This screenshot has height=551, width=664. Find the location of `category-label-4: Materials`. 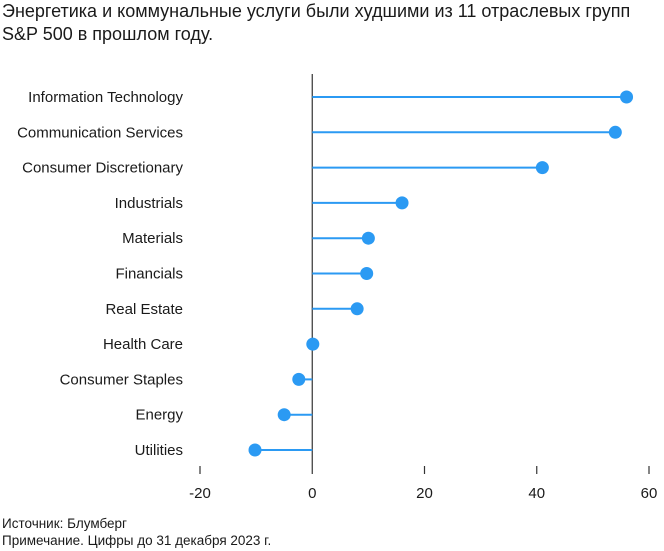

category-label-4: Materials is located at coordinates (152, 238).